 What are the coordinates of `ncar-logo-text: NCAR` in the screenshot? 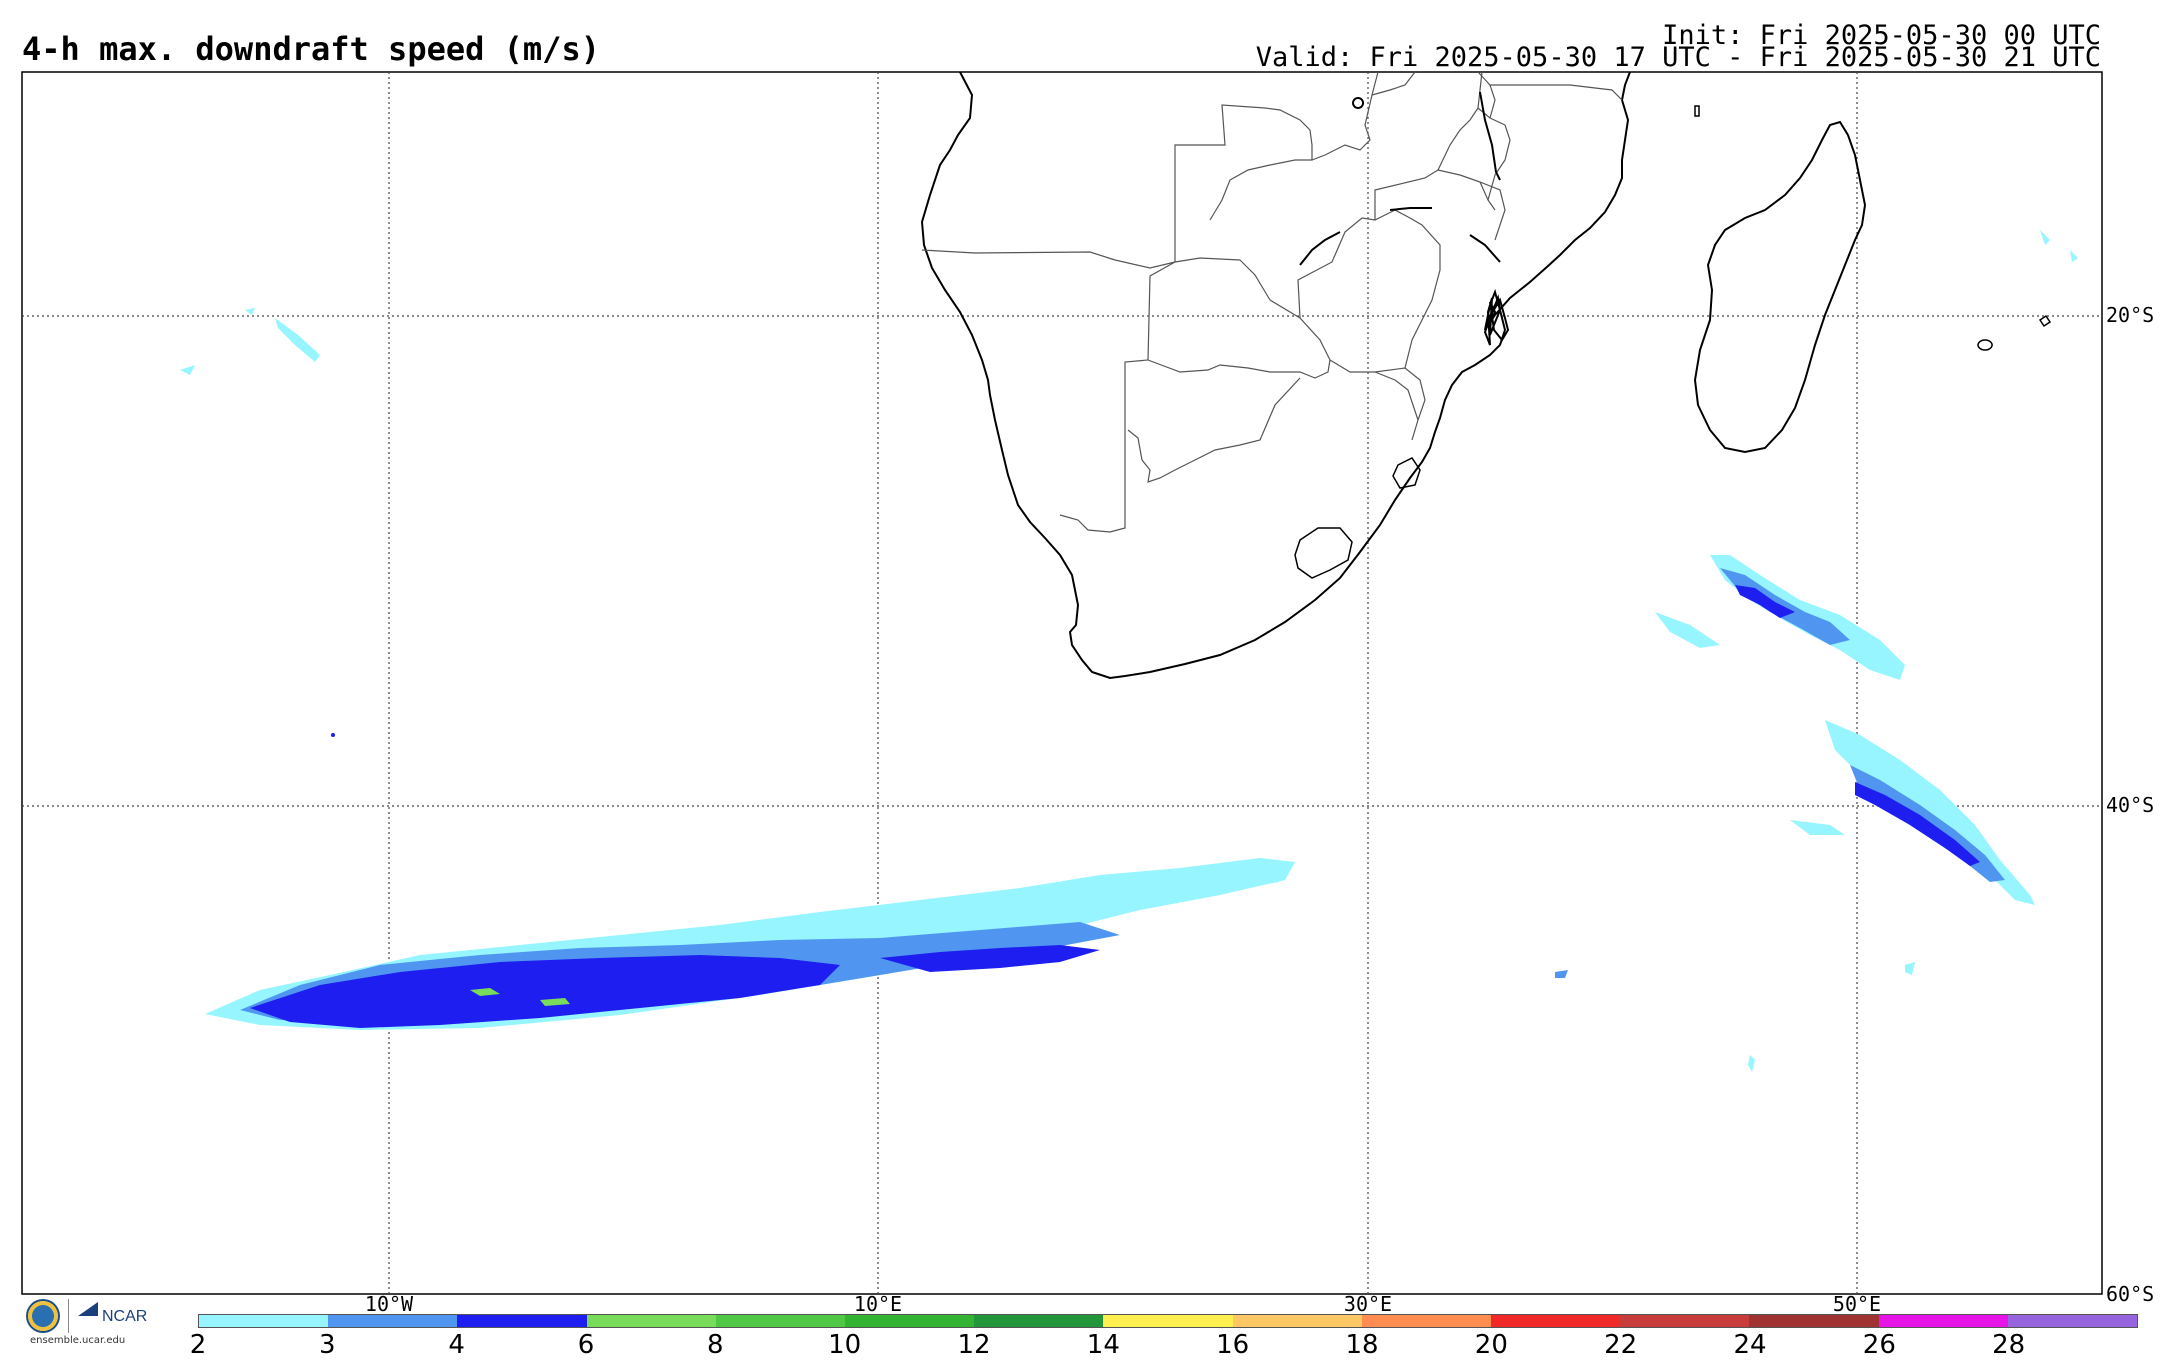 It's located at (125, 1316).